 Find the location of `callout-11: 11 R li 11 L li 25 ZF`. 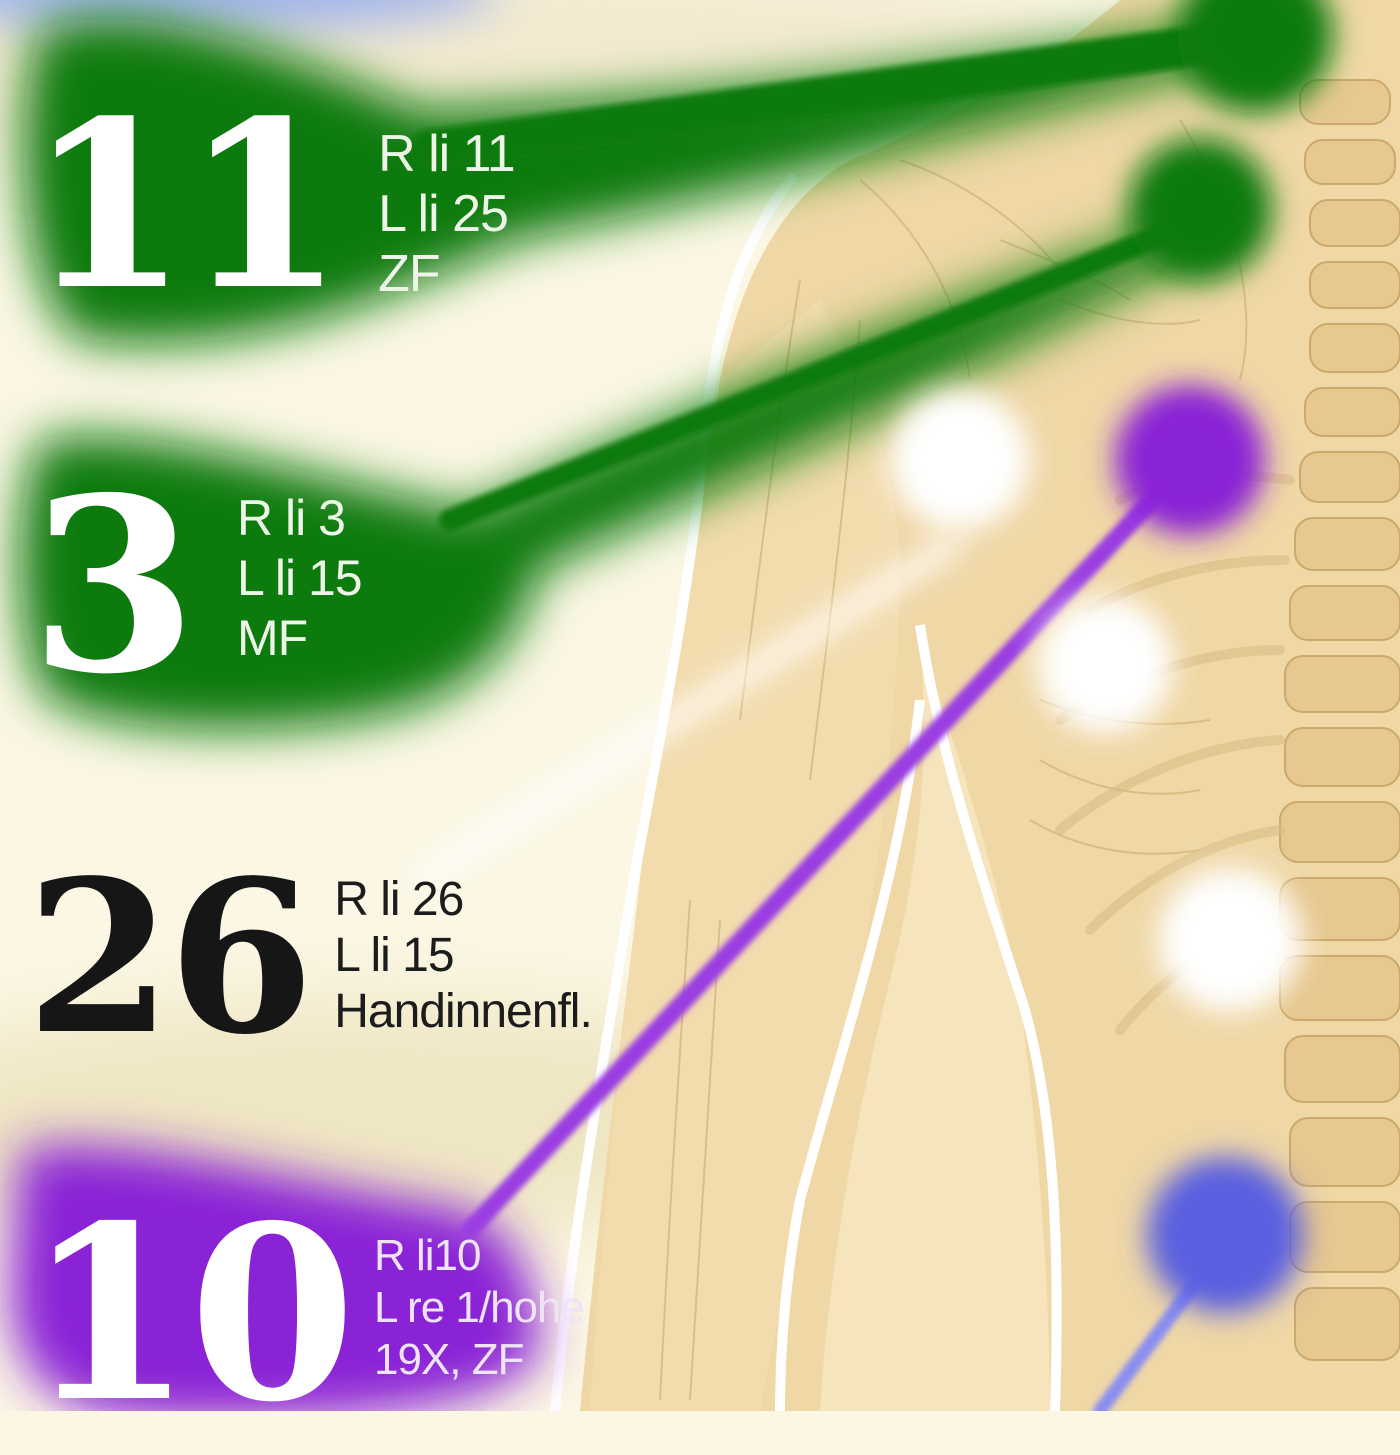

callout-11: 11 R li 11 L li 25 ZF is located at coordinates (272, 206).